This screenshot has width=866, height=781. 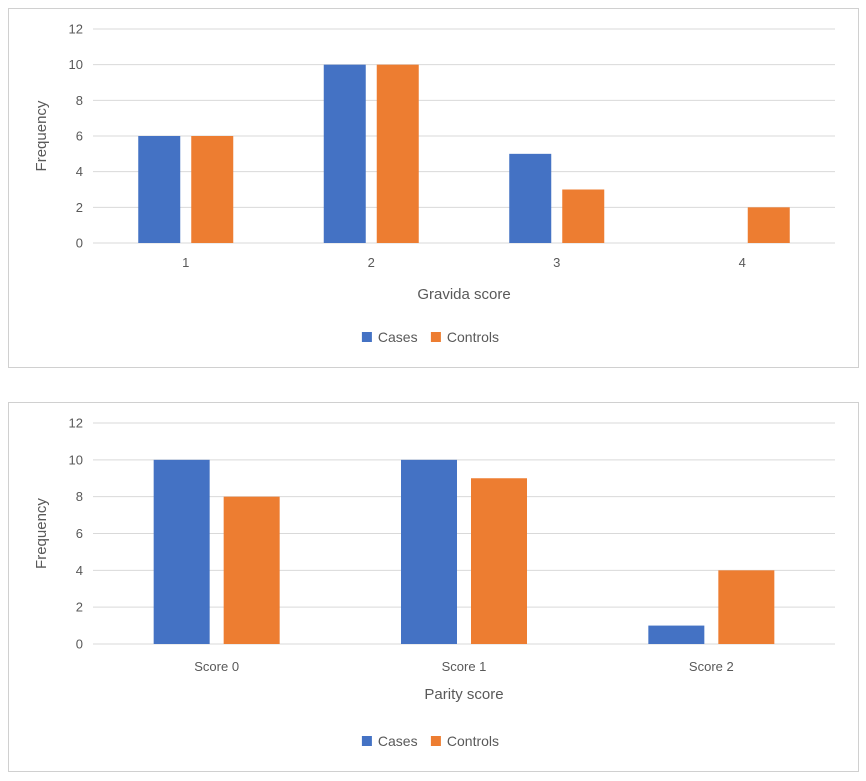 I want to click on x-axis-title: Gravida score, so click(x=463, y=294).